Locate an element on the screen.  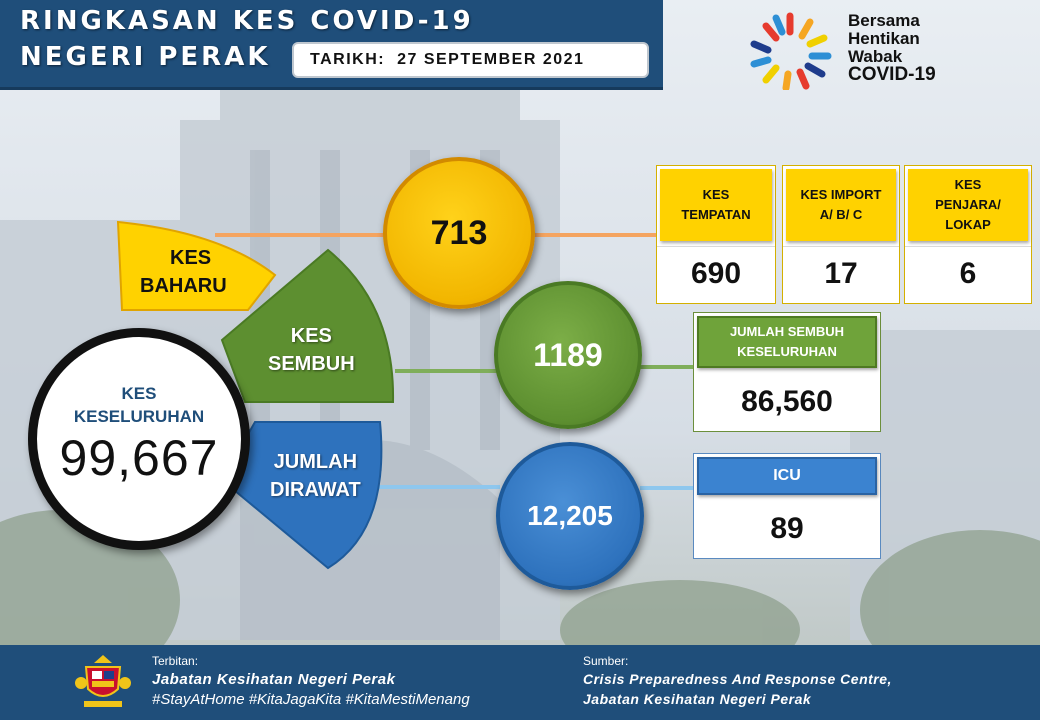
kes-import-box: KES IMPORT A/ B/ C 17 is located at coordinates (841, 234).